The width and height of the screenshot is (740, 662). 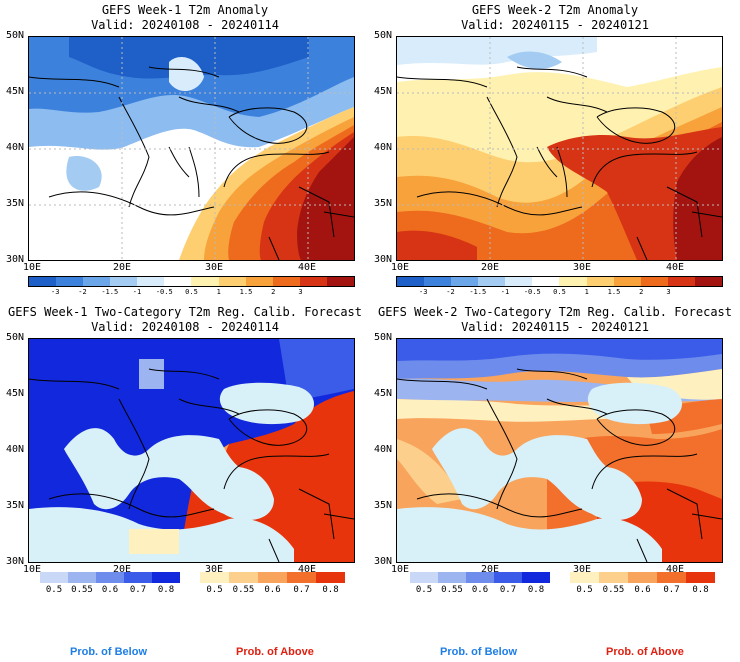 What do you see at coordinates (478, 652) in the screenshot?
I see `prob-below-label: Prob. of Below` at bounding box center [478, 652].